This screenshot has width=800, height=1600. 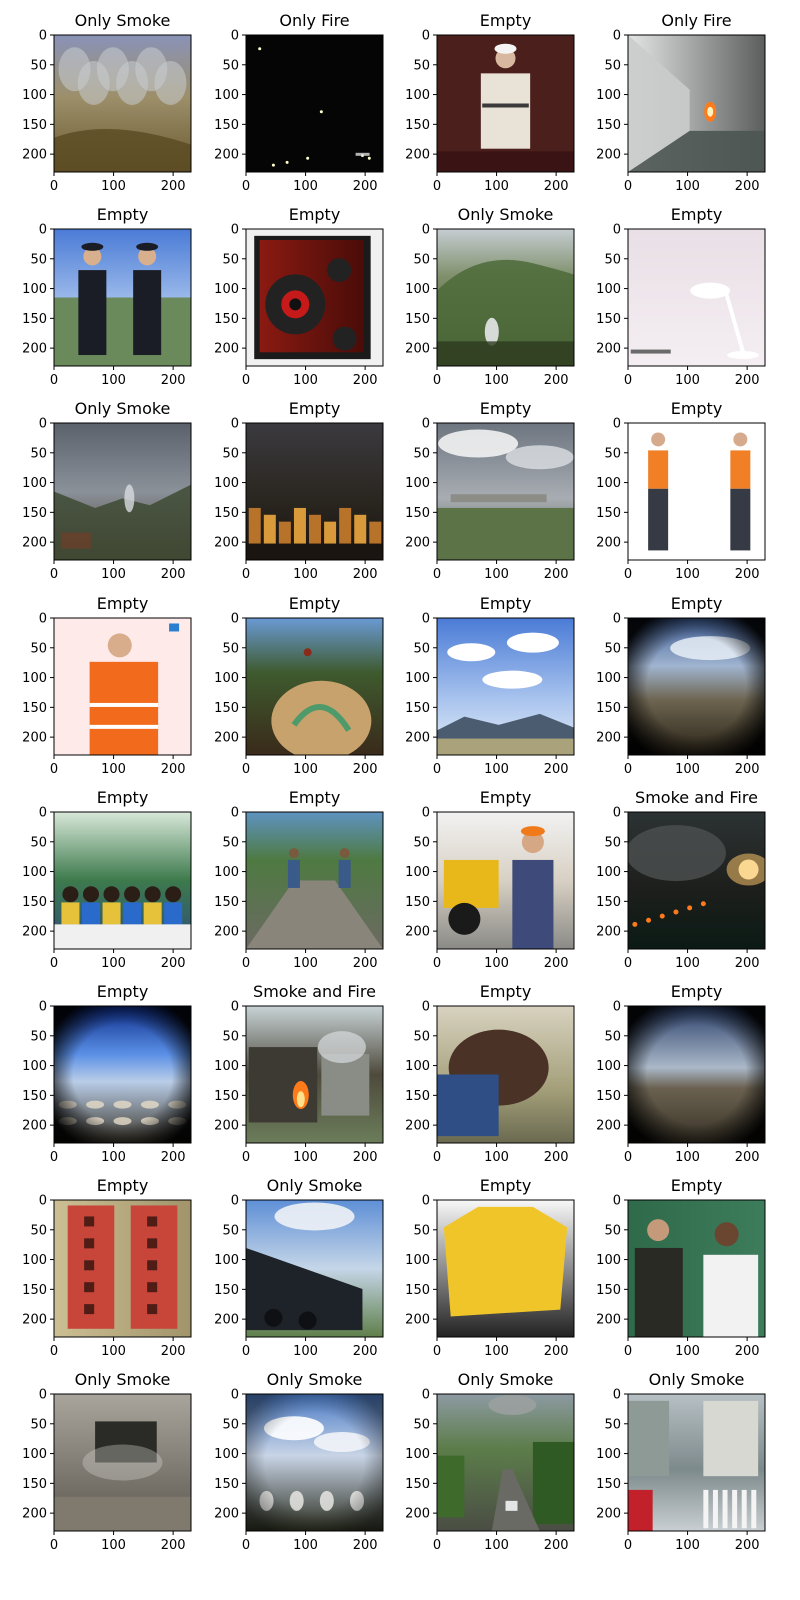 I want to click on subplot-red-speaker-box: Empty 0 100 200 0 50 100 150 200, so click(x=299, y=296).